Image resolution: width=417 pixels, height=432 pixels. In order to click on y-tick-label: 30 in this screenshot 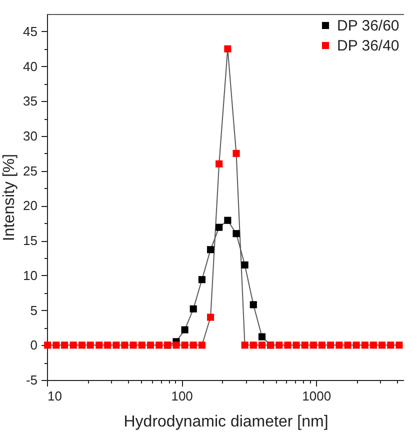, I will do `click(30, 136)`.